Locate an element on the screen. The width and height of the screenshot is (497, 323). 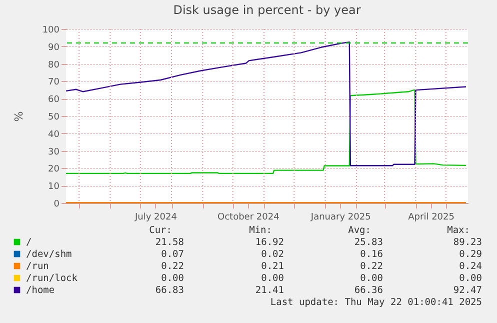
text: 0.21 is located at coordinates (272, 266).